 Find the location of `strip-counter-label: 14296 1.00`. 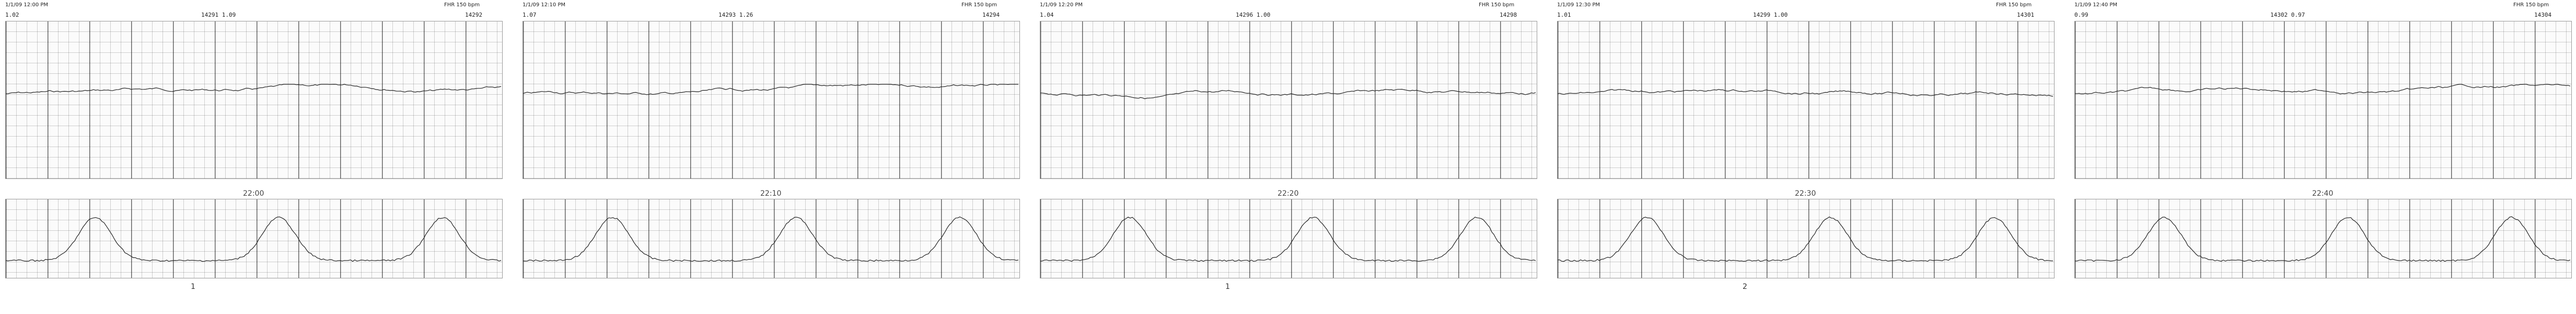

strip-counter-label: 14296 1.00 is located at coordinates (1253, 15).